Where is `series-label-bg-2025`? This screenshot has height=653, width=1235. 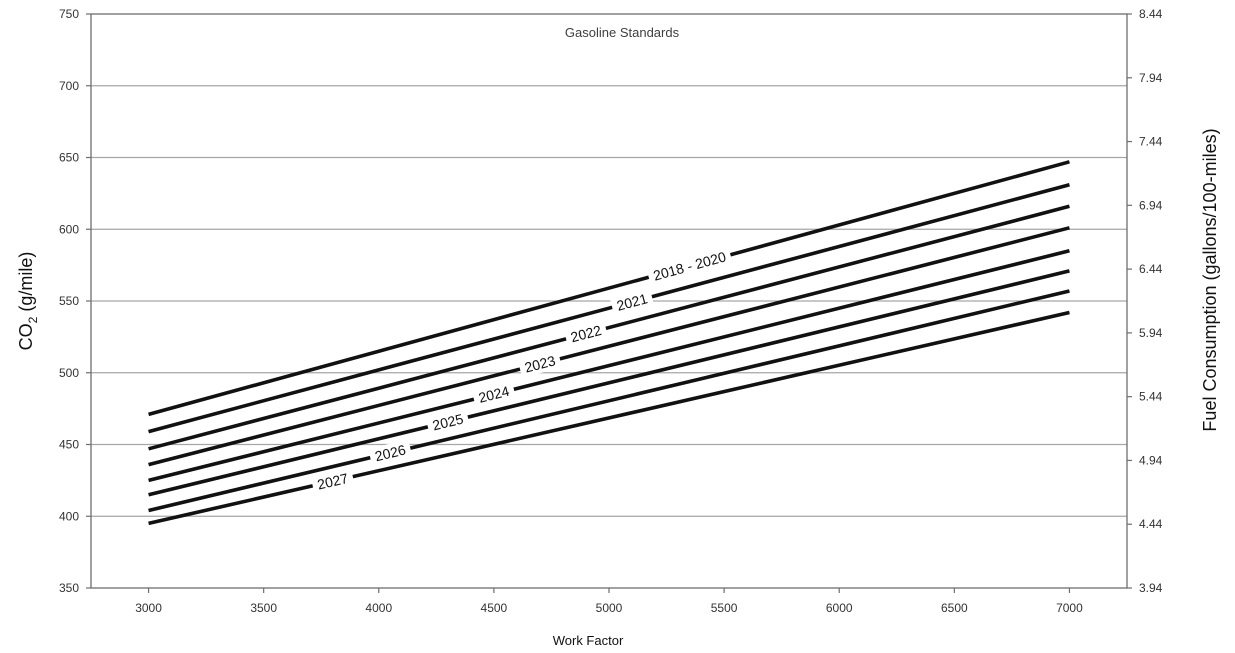 series-label-bg-2025 is located at coordinates (447, 422).